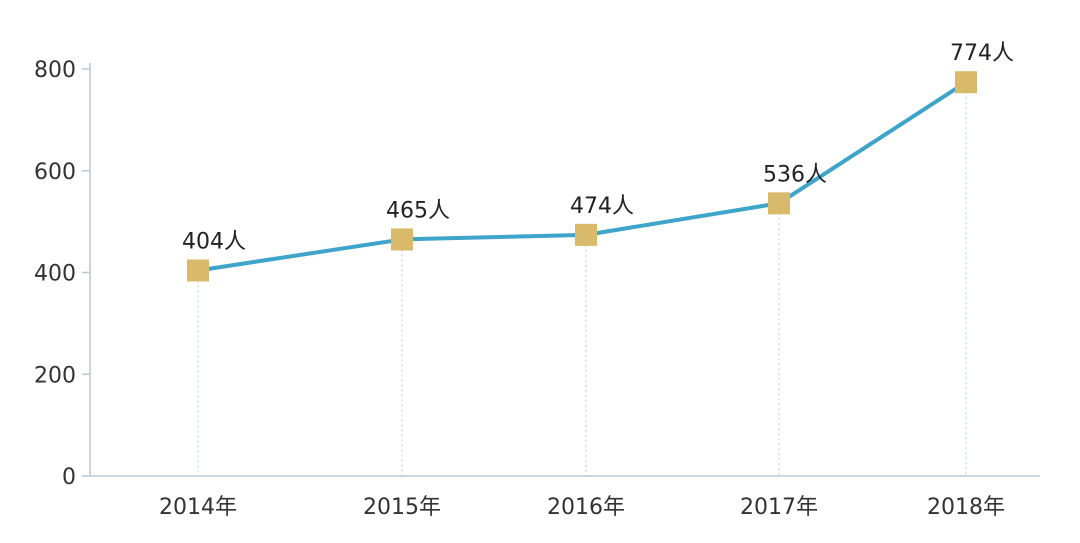 This screenshot has height=543, width=1080. I want to click on data-label: 404人, so click(214, 241).